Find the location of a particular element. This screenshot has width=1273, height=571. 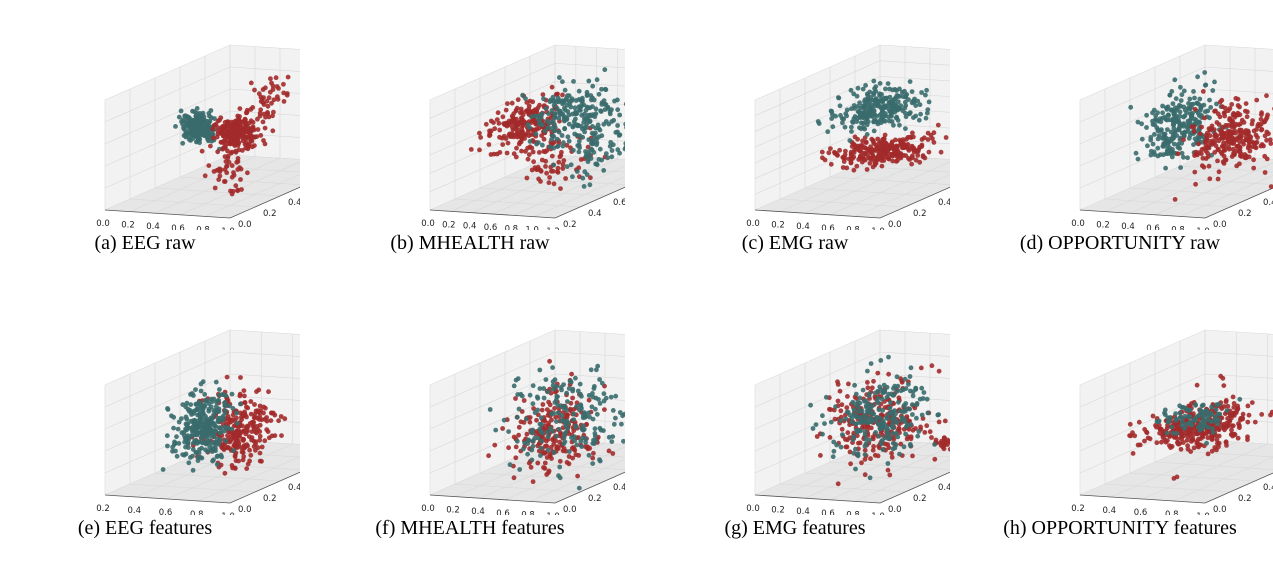

caption-eeg-features: (e) EEG features is located at coordinates (145, 528).